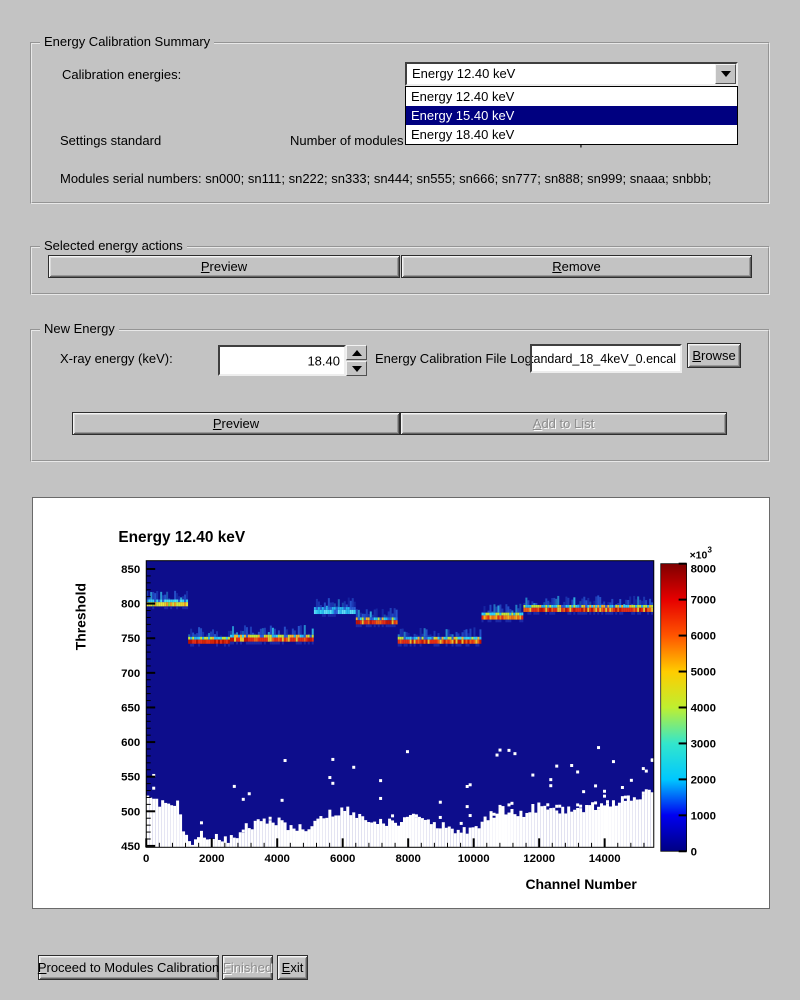 This screenshot has height=1000, width=800. Describe the element at coordinates (130, 605) in the screenshot. I see `svg-text: 800` at that location.